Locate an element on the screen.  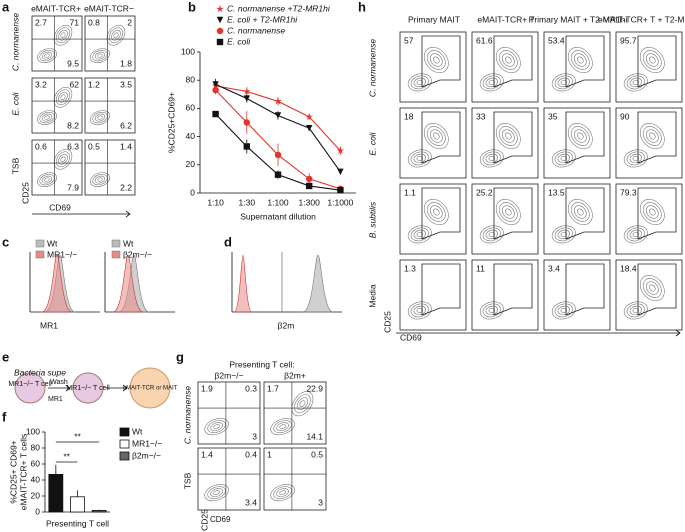
column-label: eMAIT-TCR+ T is located at coordinates (505, 19).